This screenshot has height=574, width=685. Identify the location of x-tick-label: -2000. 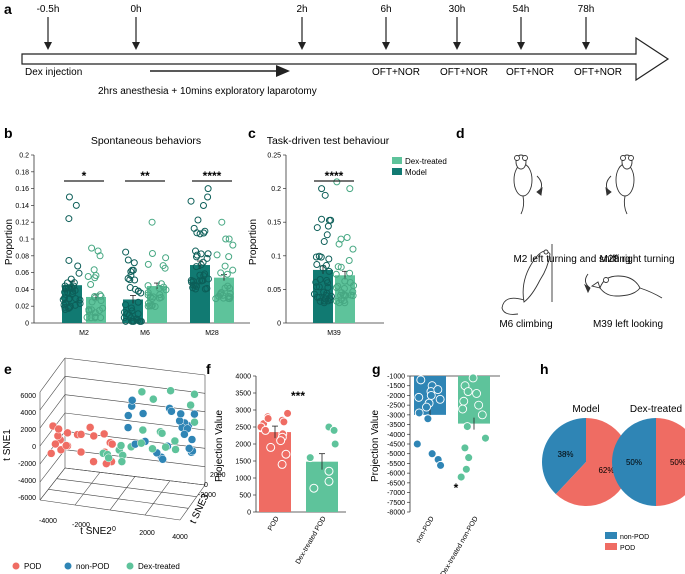
(81, 525).